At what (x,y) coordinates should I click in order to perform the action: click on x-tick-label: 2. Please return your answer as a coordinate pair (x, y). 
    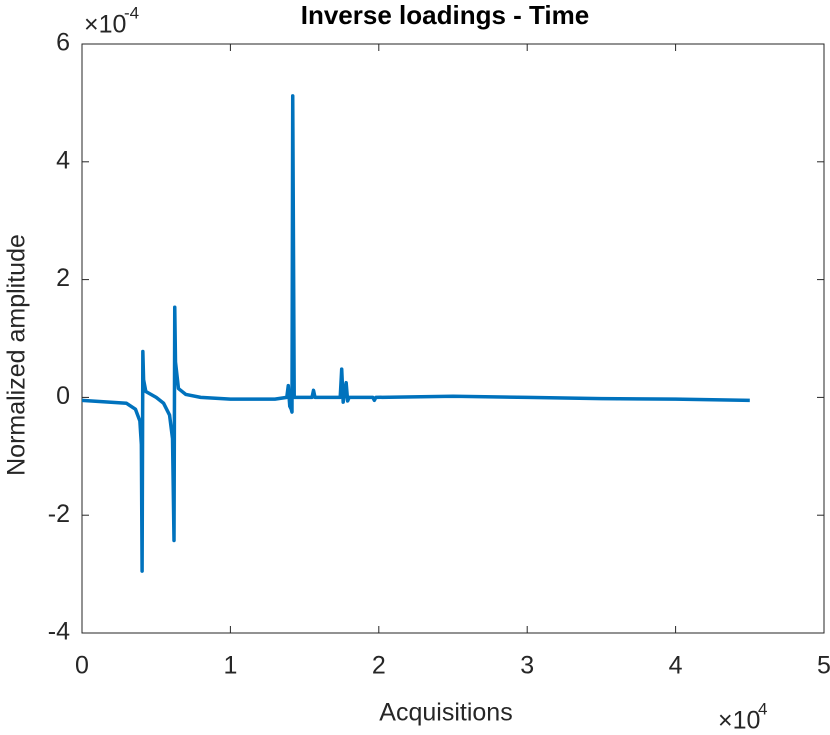
    Looking at the image, I should click on (379, 666).